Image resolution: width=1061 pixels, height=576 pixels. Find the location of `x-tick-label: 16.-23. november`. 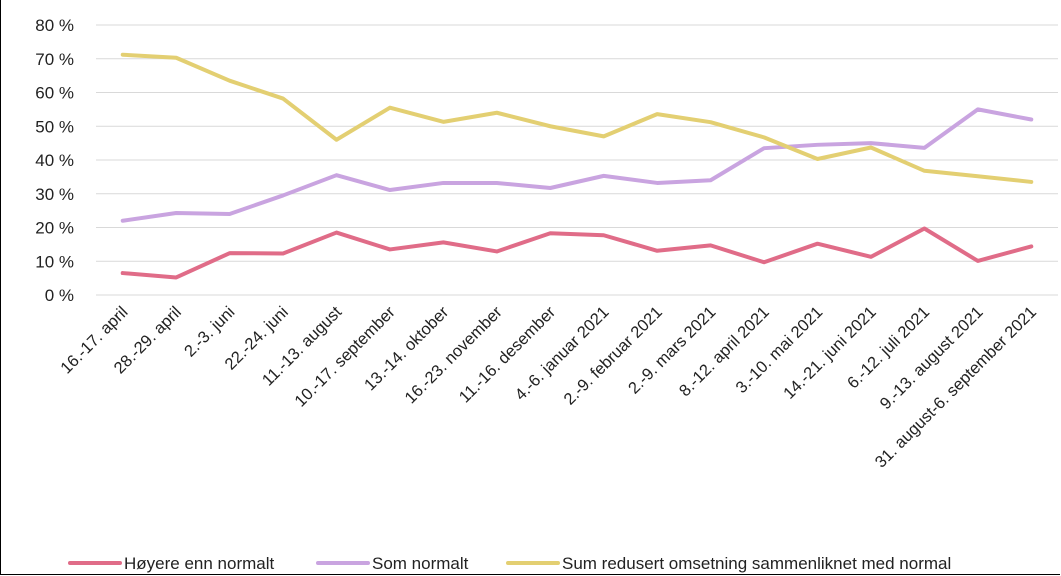

x-tick-label: 16.-23. november is located at coordinates (453, 355).